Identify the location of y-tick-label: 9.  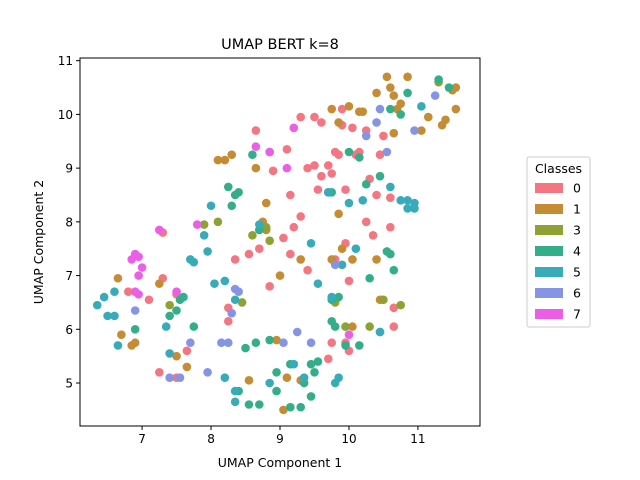
(69, 169).